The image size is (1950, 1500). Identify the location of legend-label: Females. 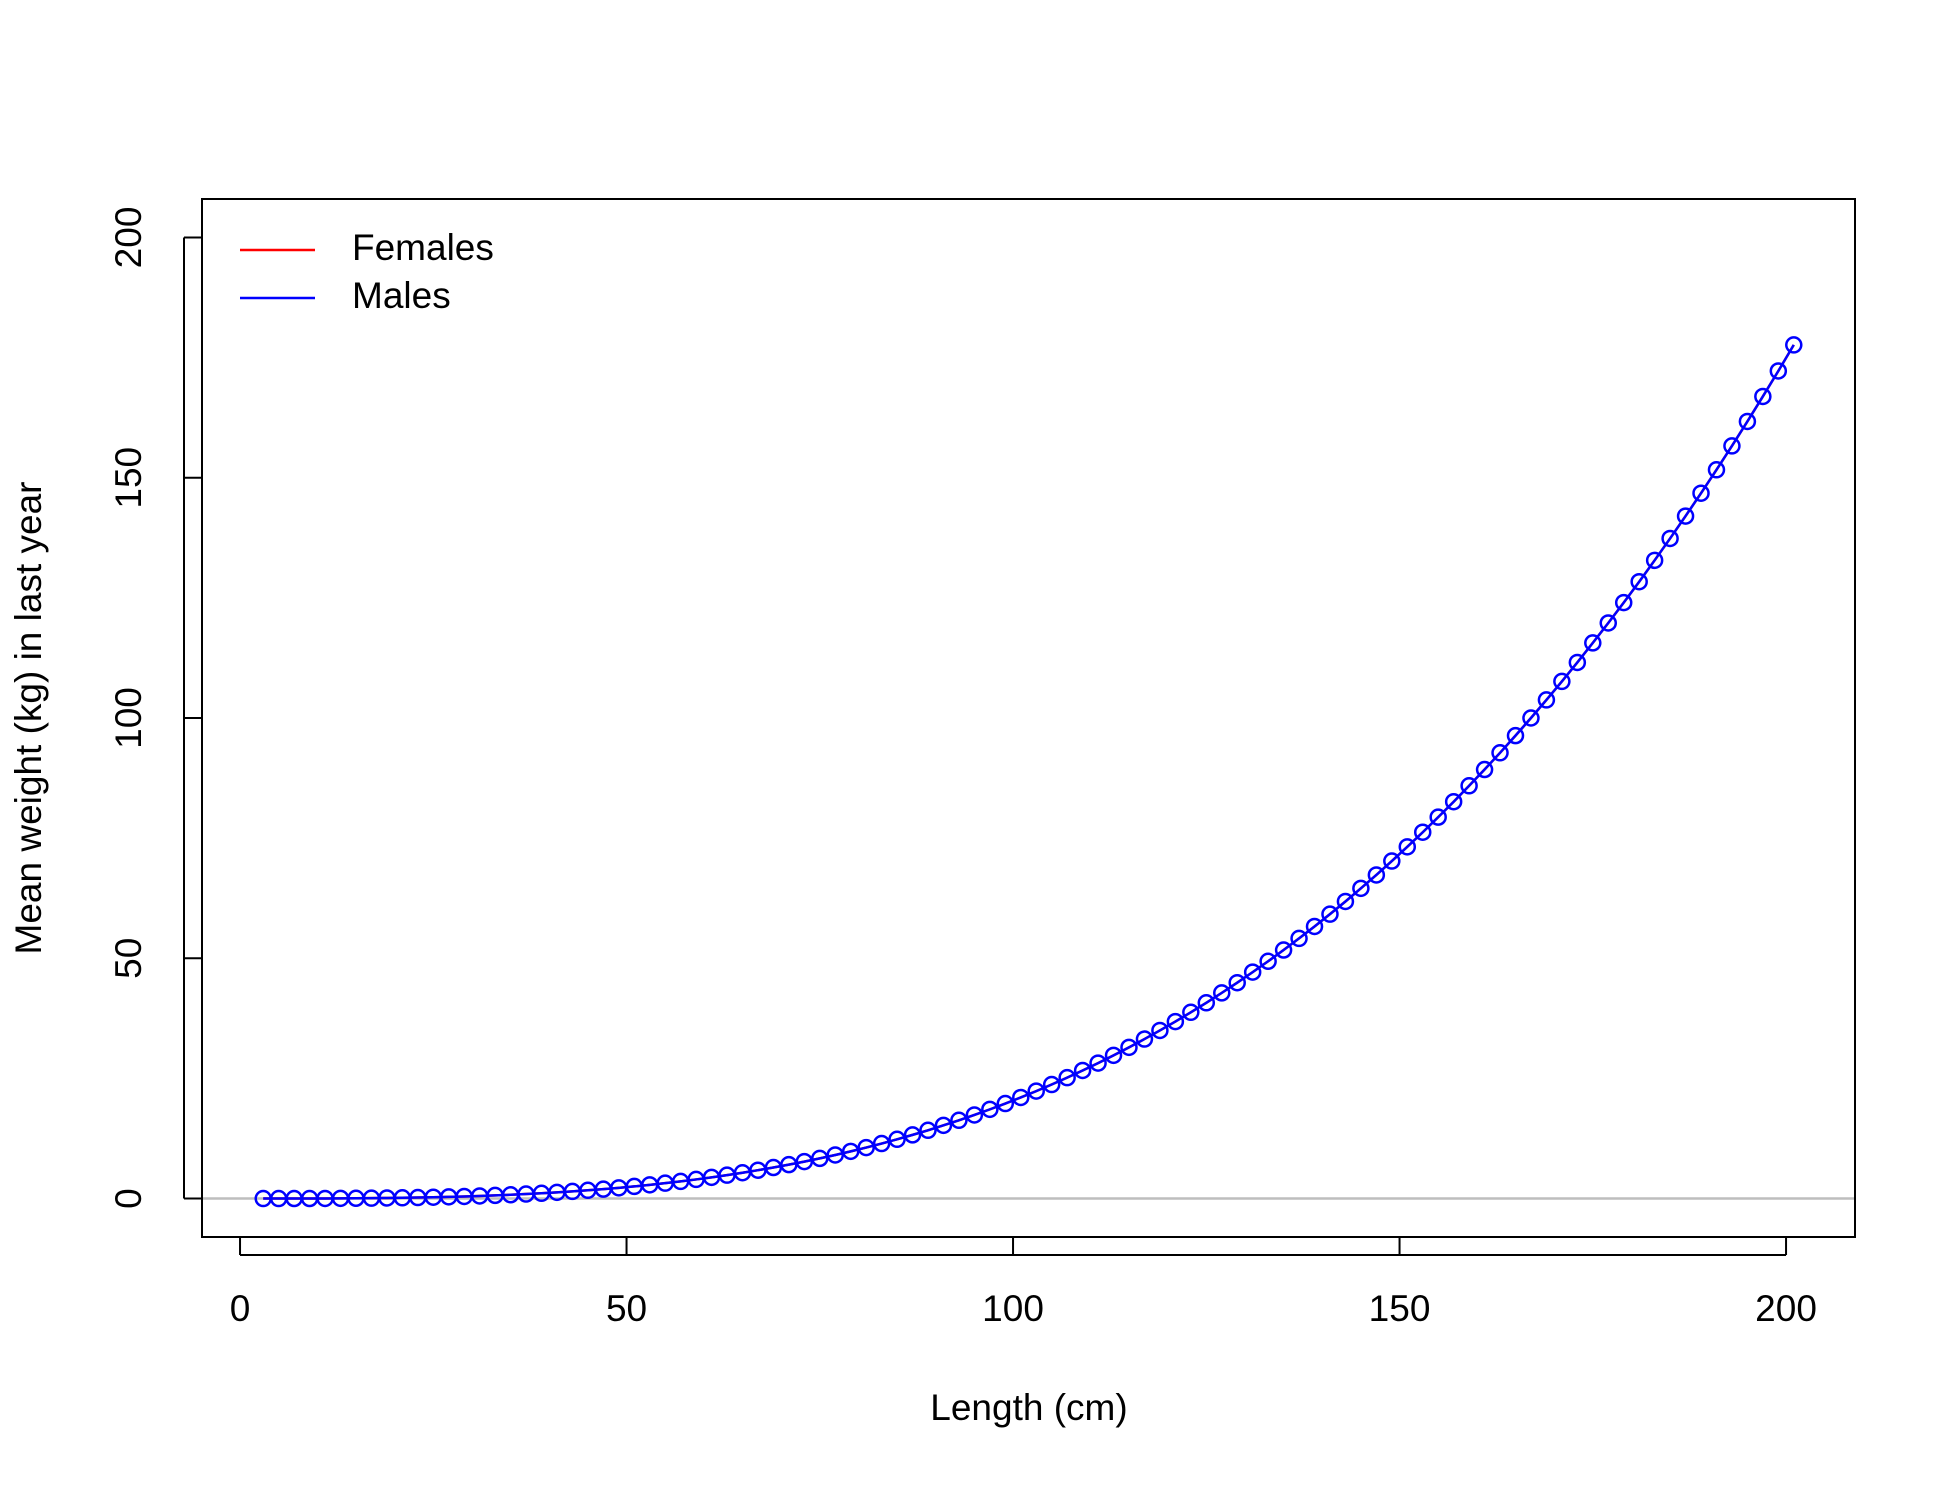
(423, 247).